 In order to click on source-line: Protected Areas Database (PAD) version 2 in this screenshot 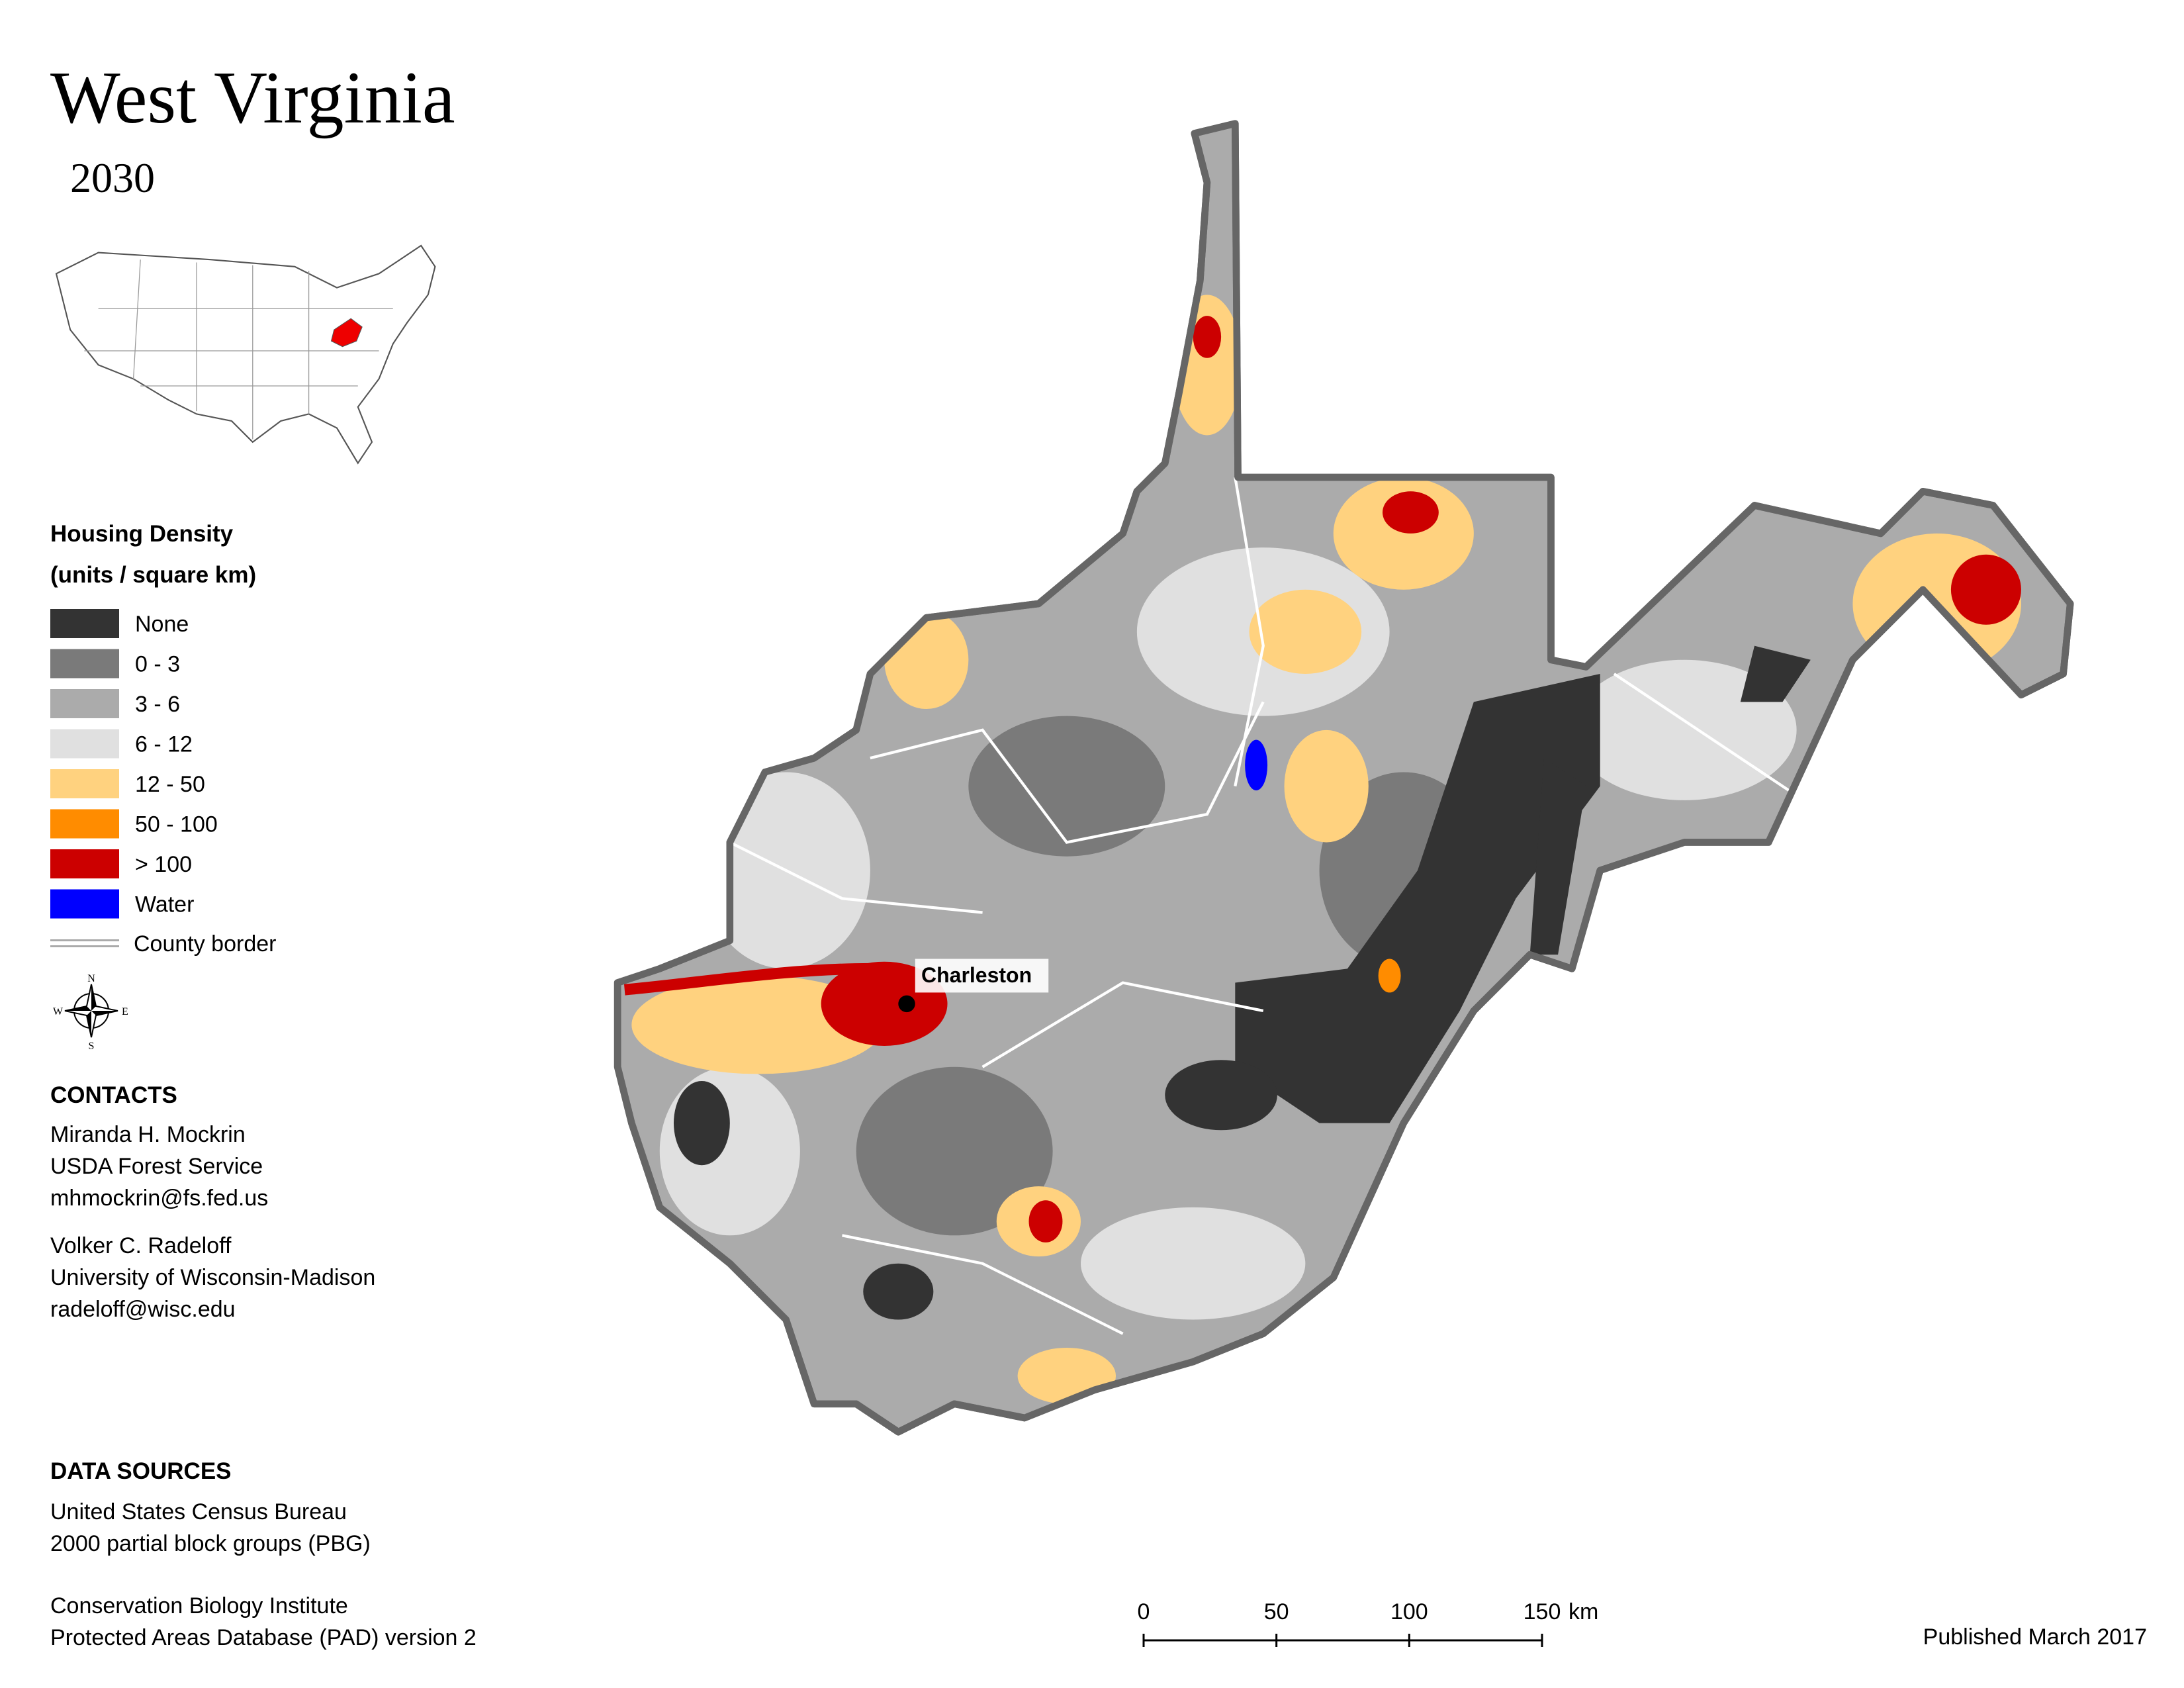, I will do `click(263, 1637)`.